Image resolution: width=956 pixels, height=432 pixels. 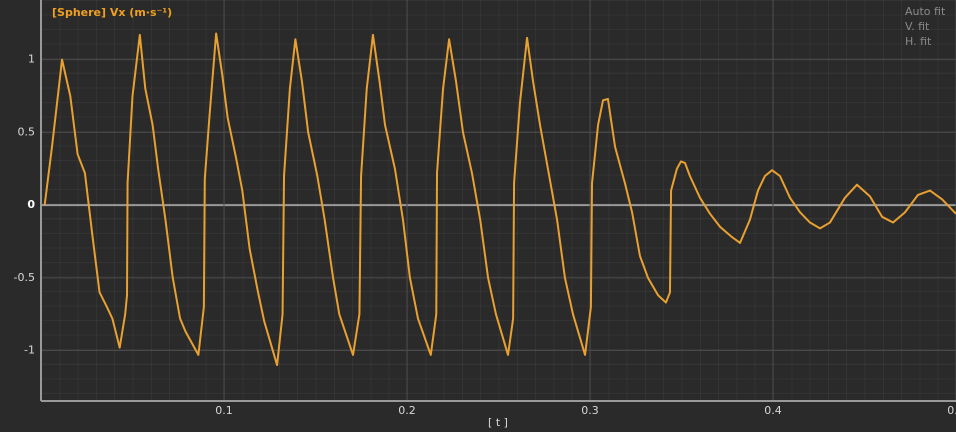 I want to click on v-fit-button: V. fit, so click(x=917, y=26).